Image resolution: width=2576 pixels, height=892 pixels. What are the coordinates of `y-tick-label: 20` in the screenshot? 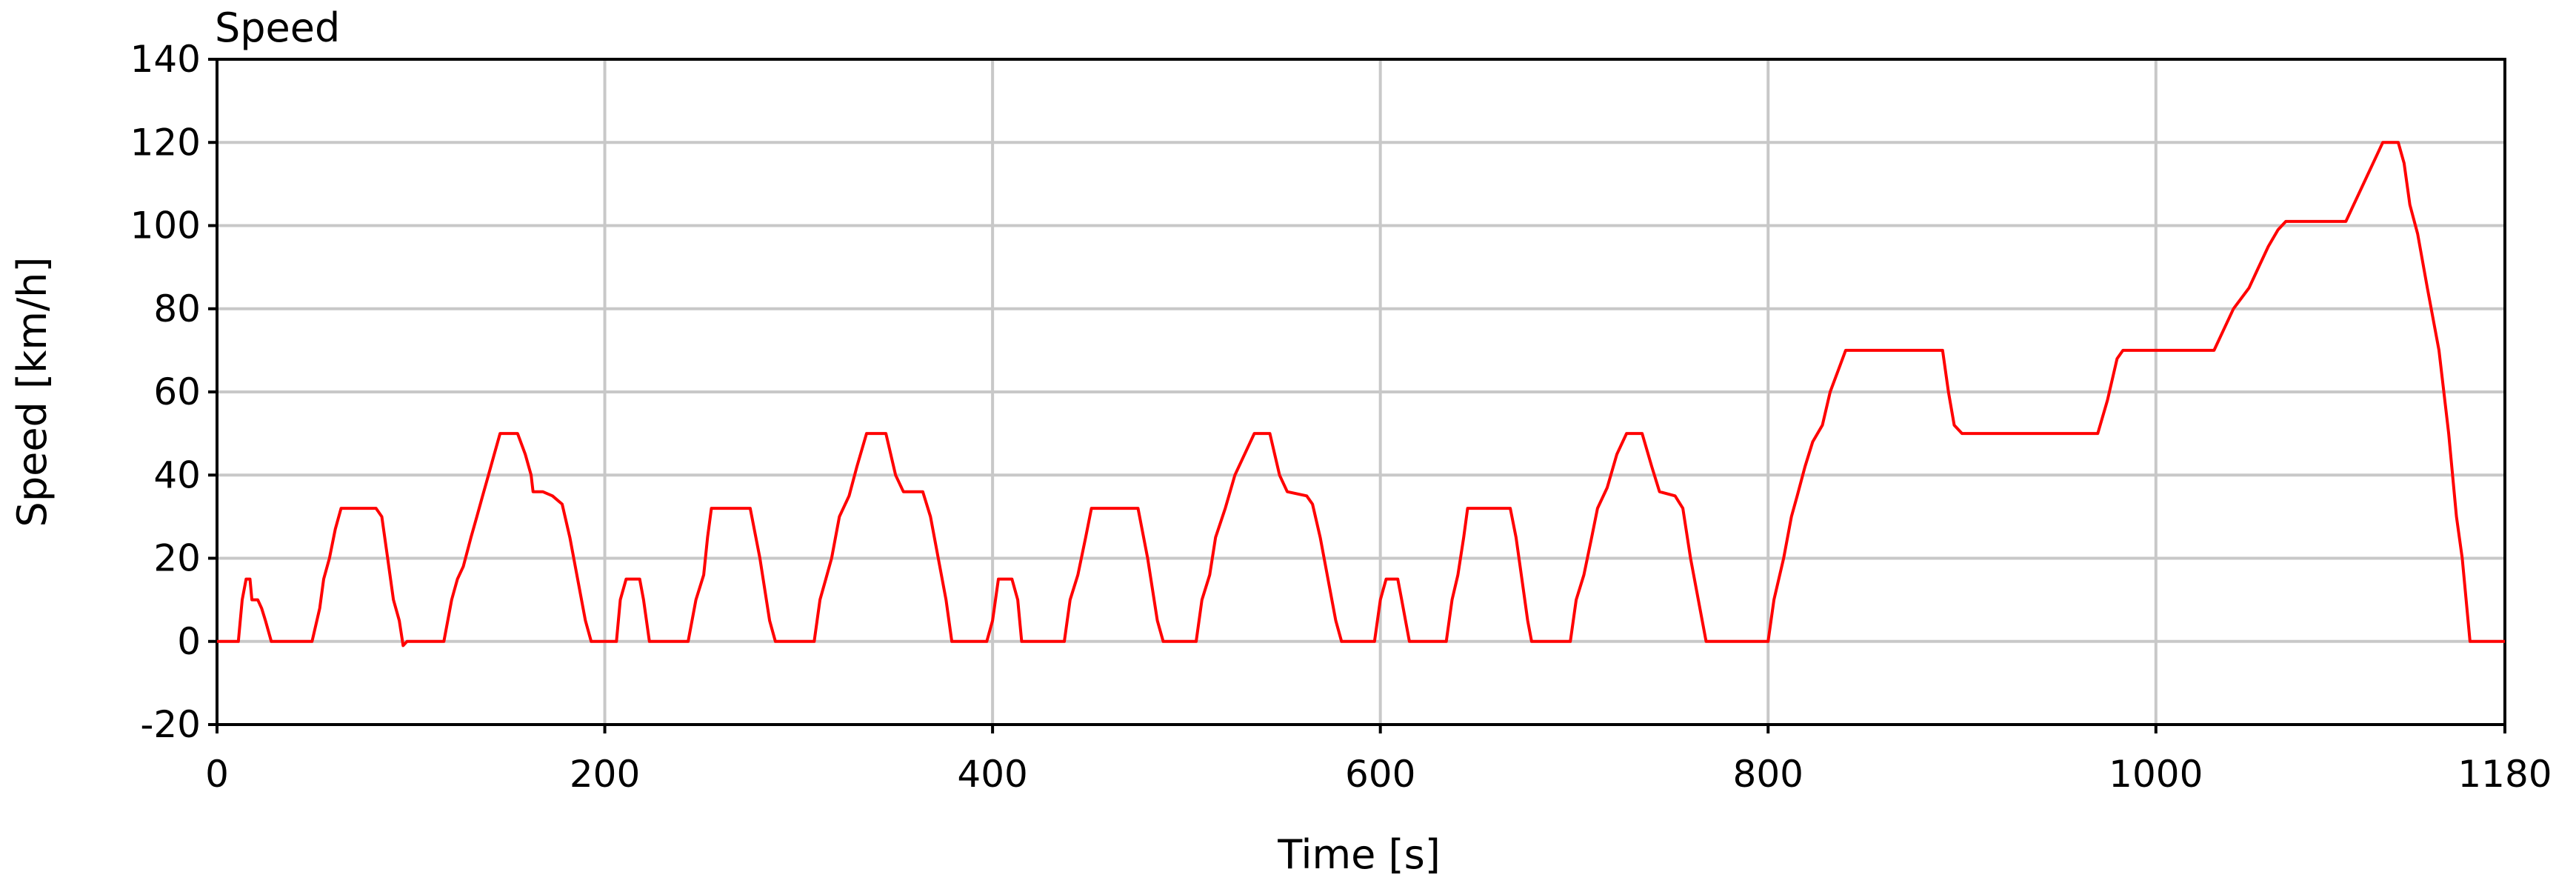 It's located at (177, 558).